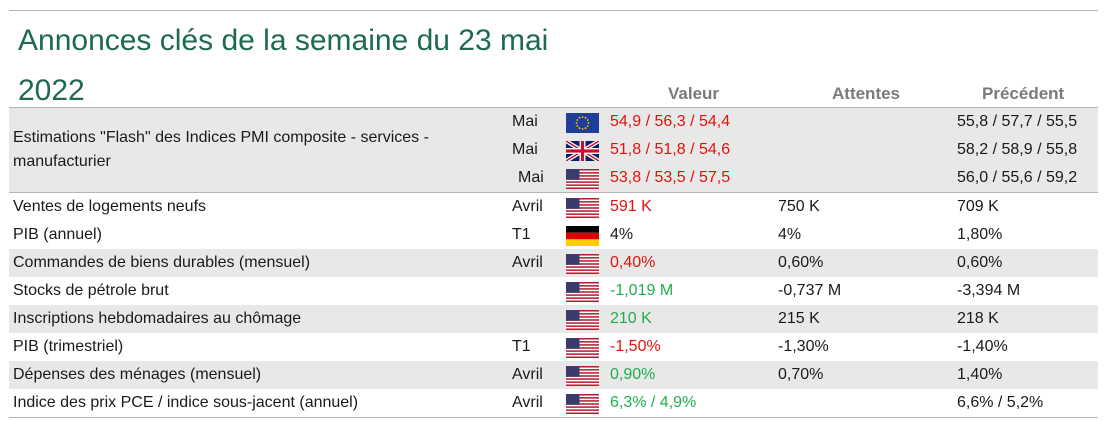  What do you see at coordinates (980, 262) in the screenshot?
I see `previous: 0,60%` at bounding box center [980, 262].